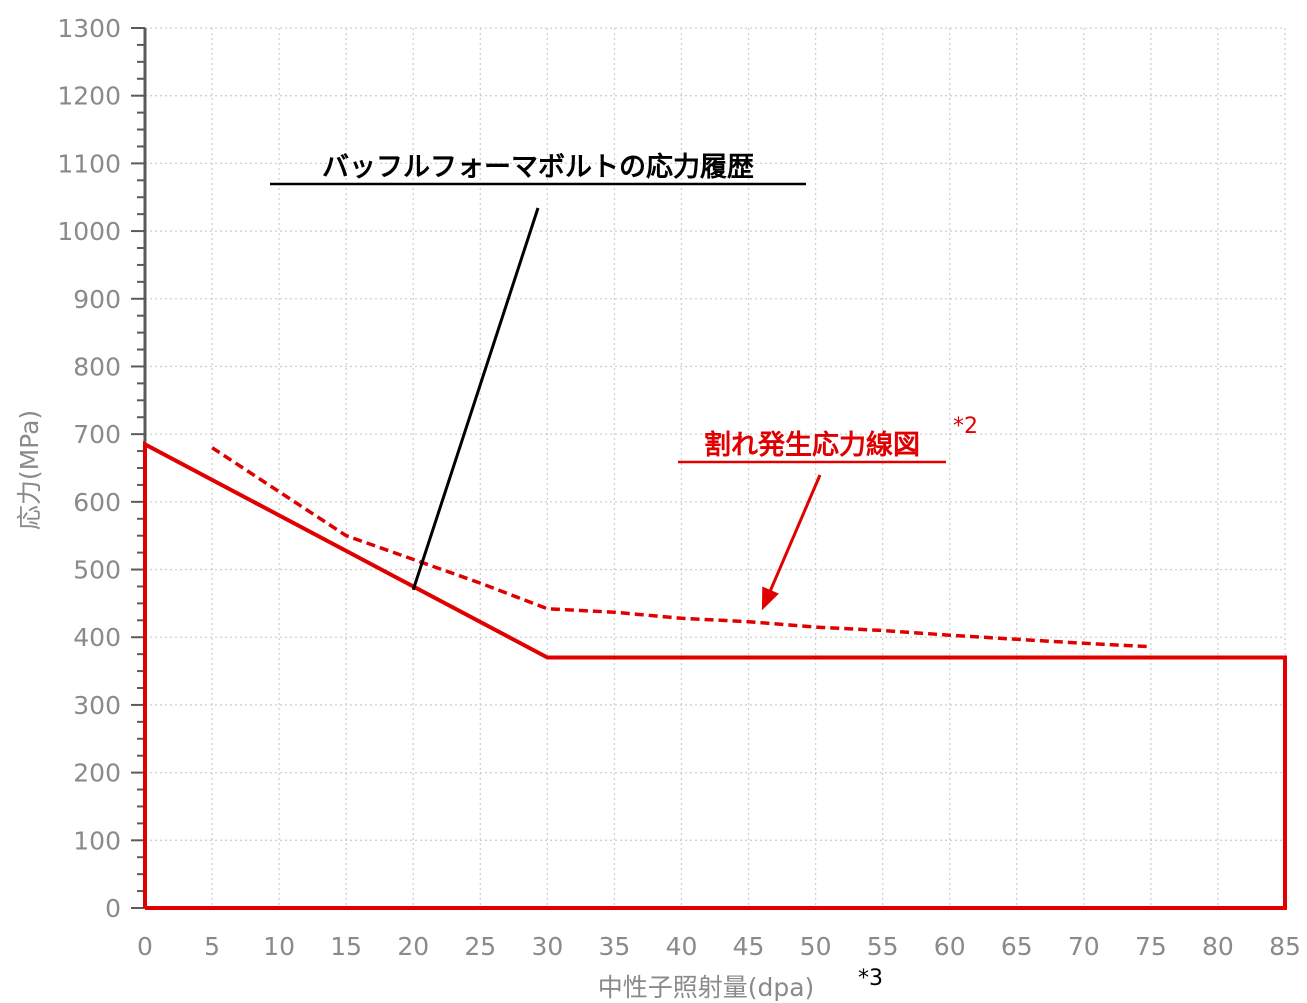 The height and width of the screenshot is (1003, 1307). What do you see at coordinates (1218, 946) in the screenshot?
I see `x-tick-label: 80` at bounding box center [1218, 946].